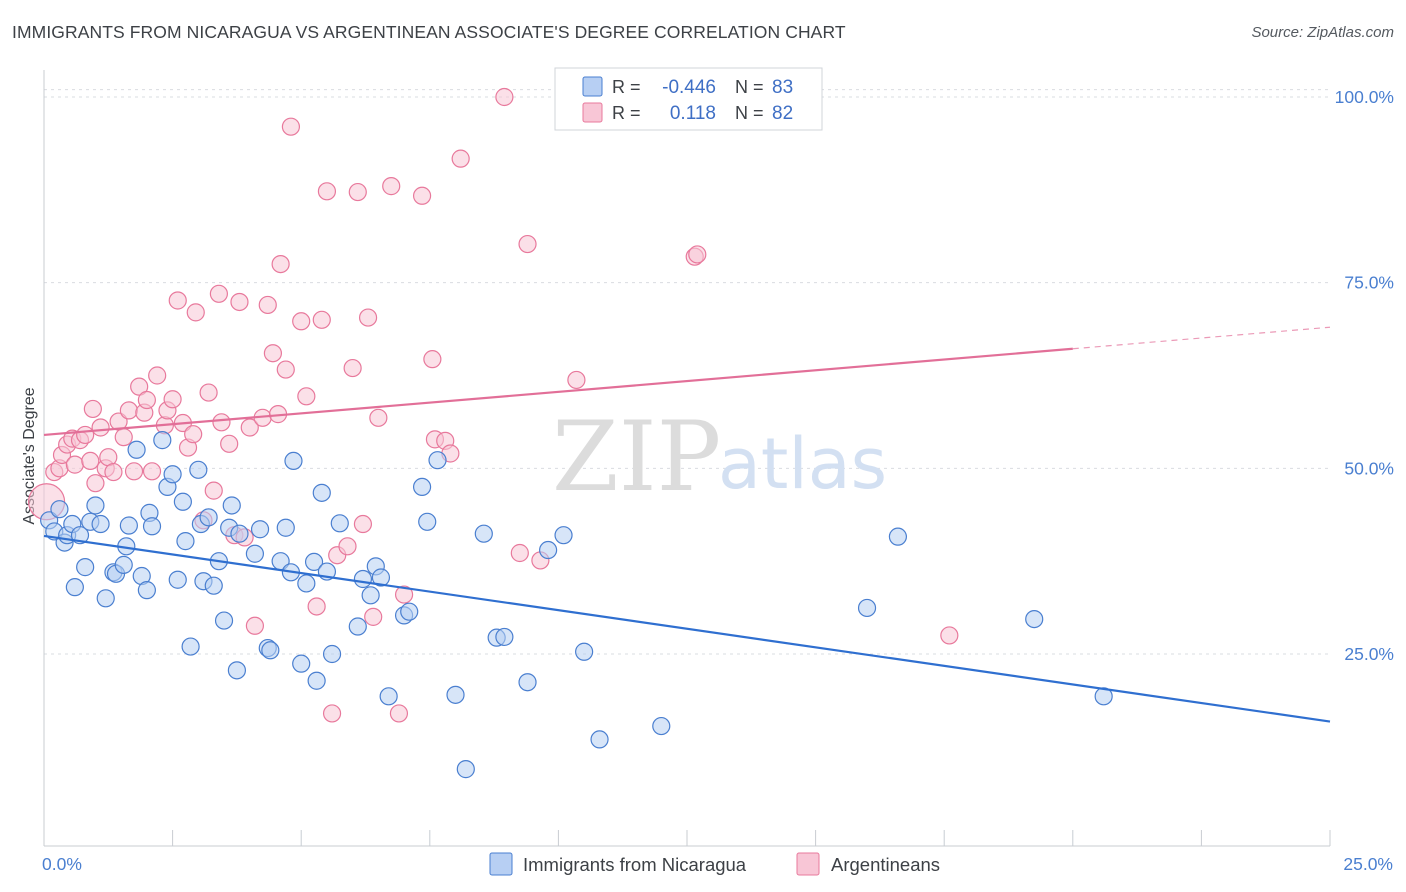 The height and width of the screenshot is (892, 1406). Describe the element at coordinates (636, 457) in the screenshot. I see `watermark-zip: ZIP` at that location.